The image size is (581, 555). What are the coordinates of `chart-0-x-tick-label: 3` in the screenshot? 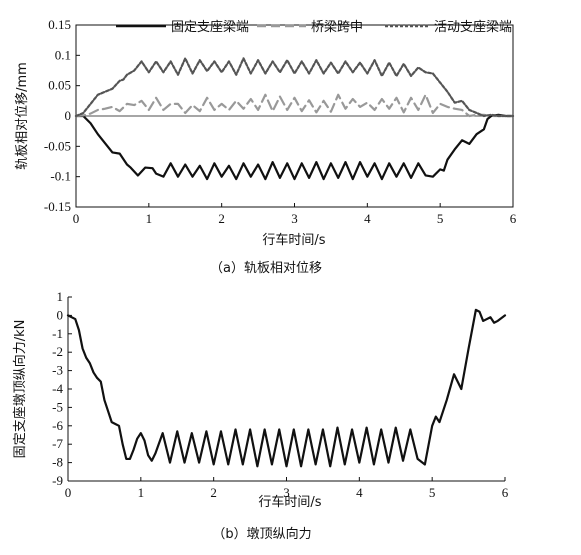 It's located at (294, 218).